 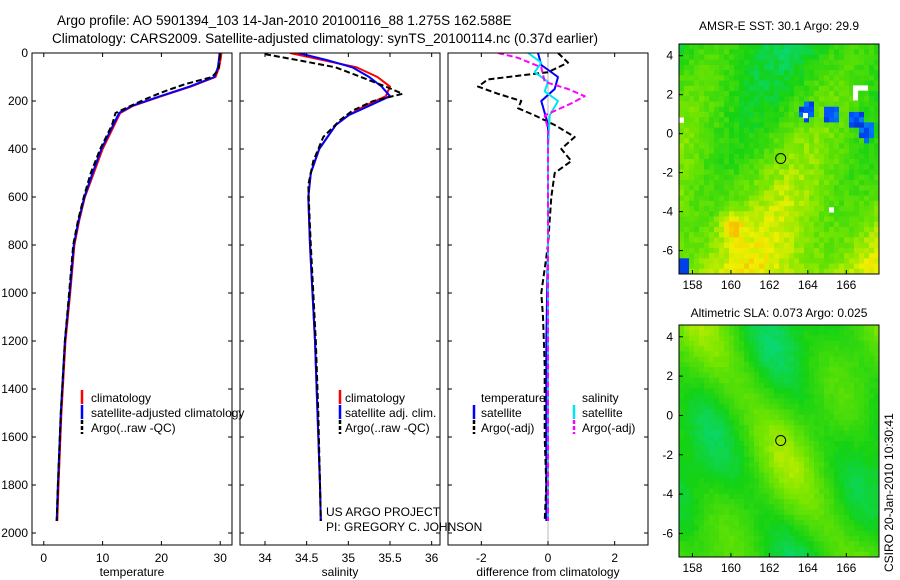 I want to click on legend-label-temp-argo: Argo(-adj), so click(x=507, y=428).